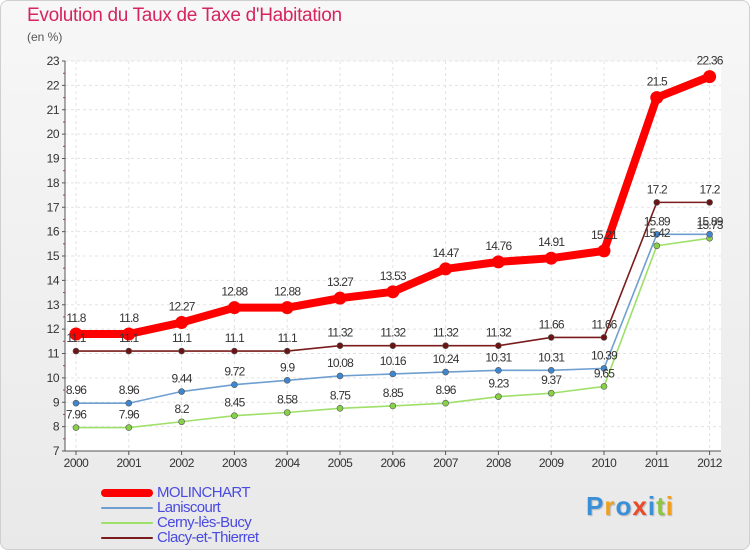 The width and height of the screenshot is (750, 550). I want to click on data-label: 12.27, so click(182, 307).